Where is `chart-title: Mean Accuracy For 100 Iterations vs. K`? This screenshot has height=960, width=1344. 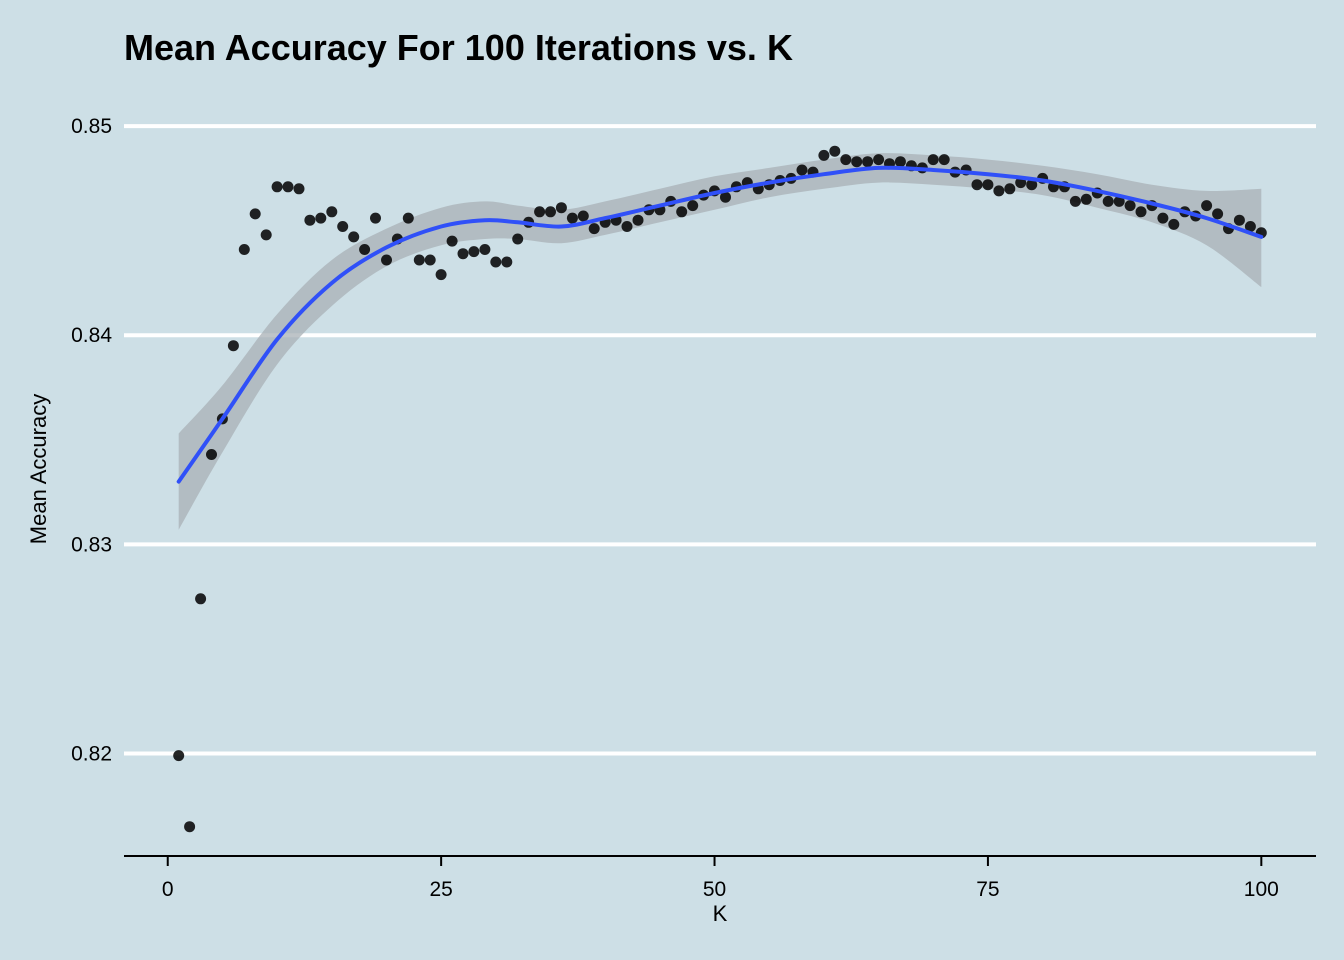 chart-title: Mean Accuracy For 100 Iterations vs. K is located at coordinates (458, 47).